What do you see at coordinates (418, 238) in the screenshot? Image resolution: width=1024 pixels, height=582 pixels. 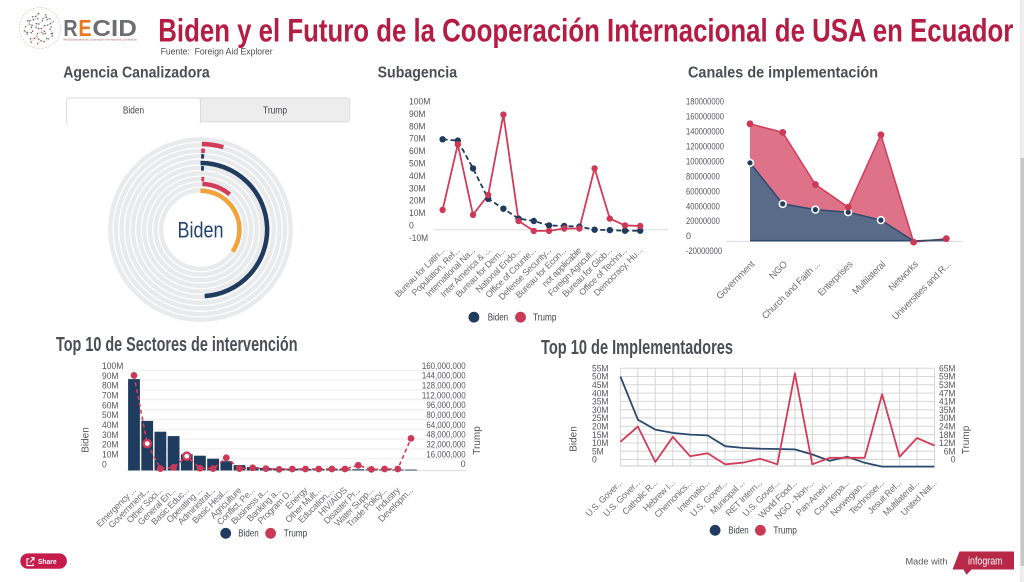 I see `svg-text: -10M` at bounding box center [418, 238].